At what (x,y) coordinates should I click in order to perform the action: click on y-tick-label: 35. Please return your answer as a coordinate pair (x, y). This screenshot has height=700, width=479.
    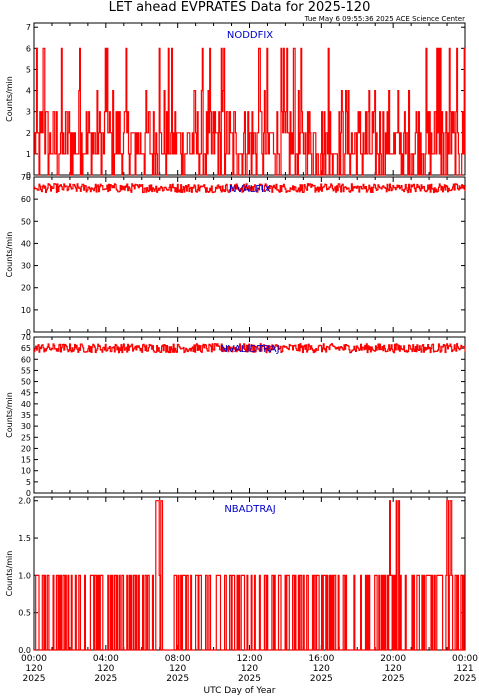
    Looking at the image, I should click on (26, 415).